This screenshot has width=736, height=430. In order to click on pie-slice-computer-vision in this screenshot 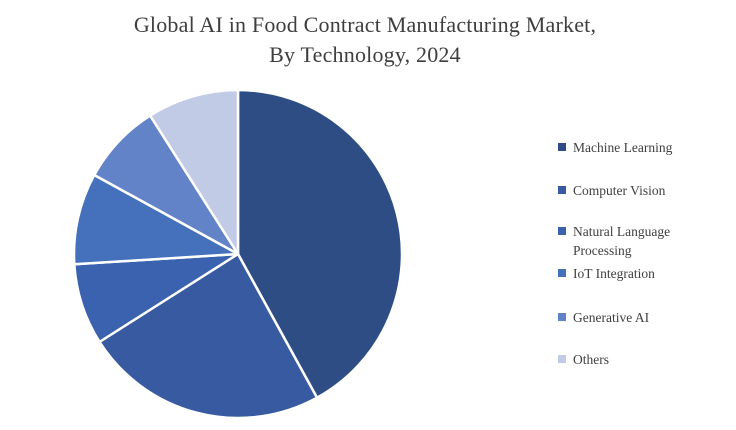, I will do `click(208, 336)`.